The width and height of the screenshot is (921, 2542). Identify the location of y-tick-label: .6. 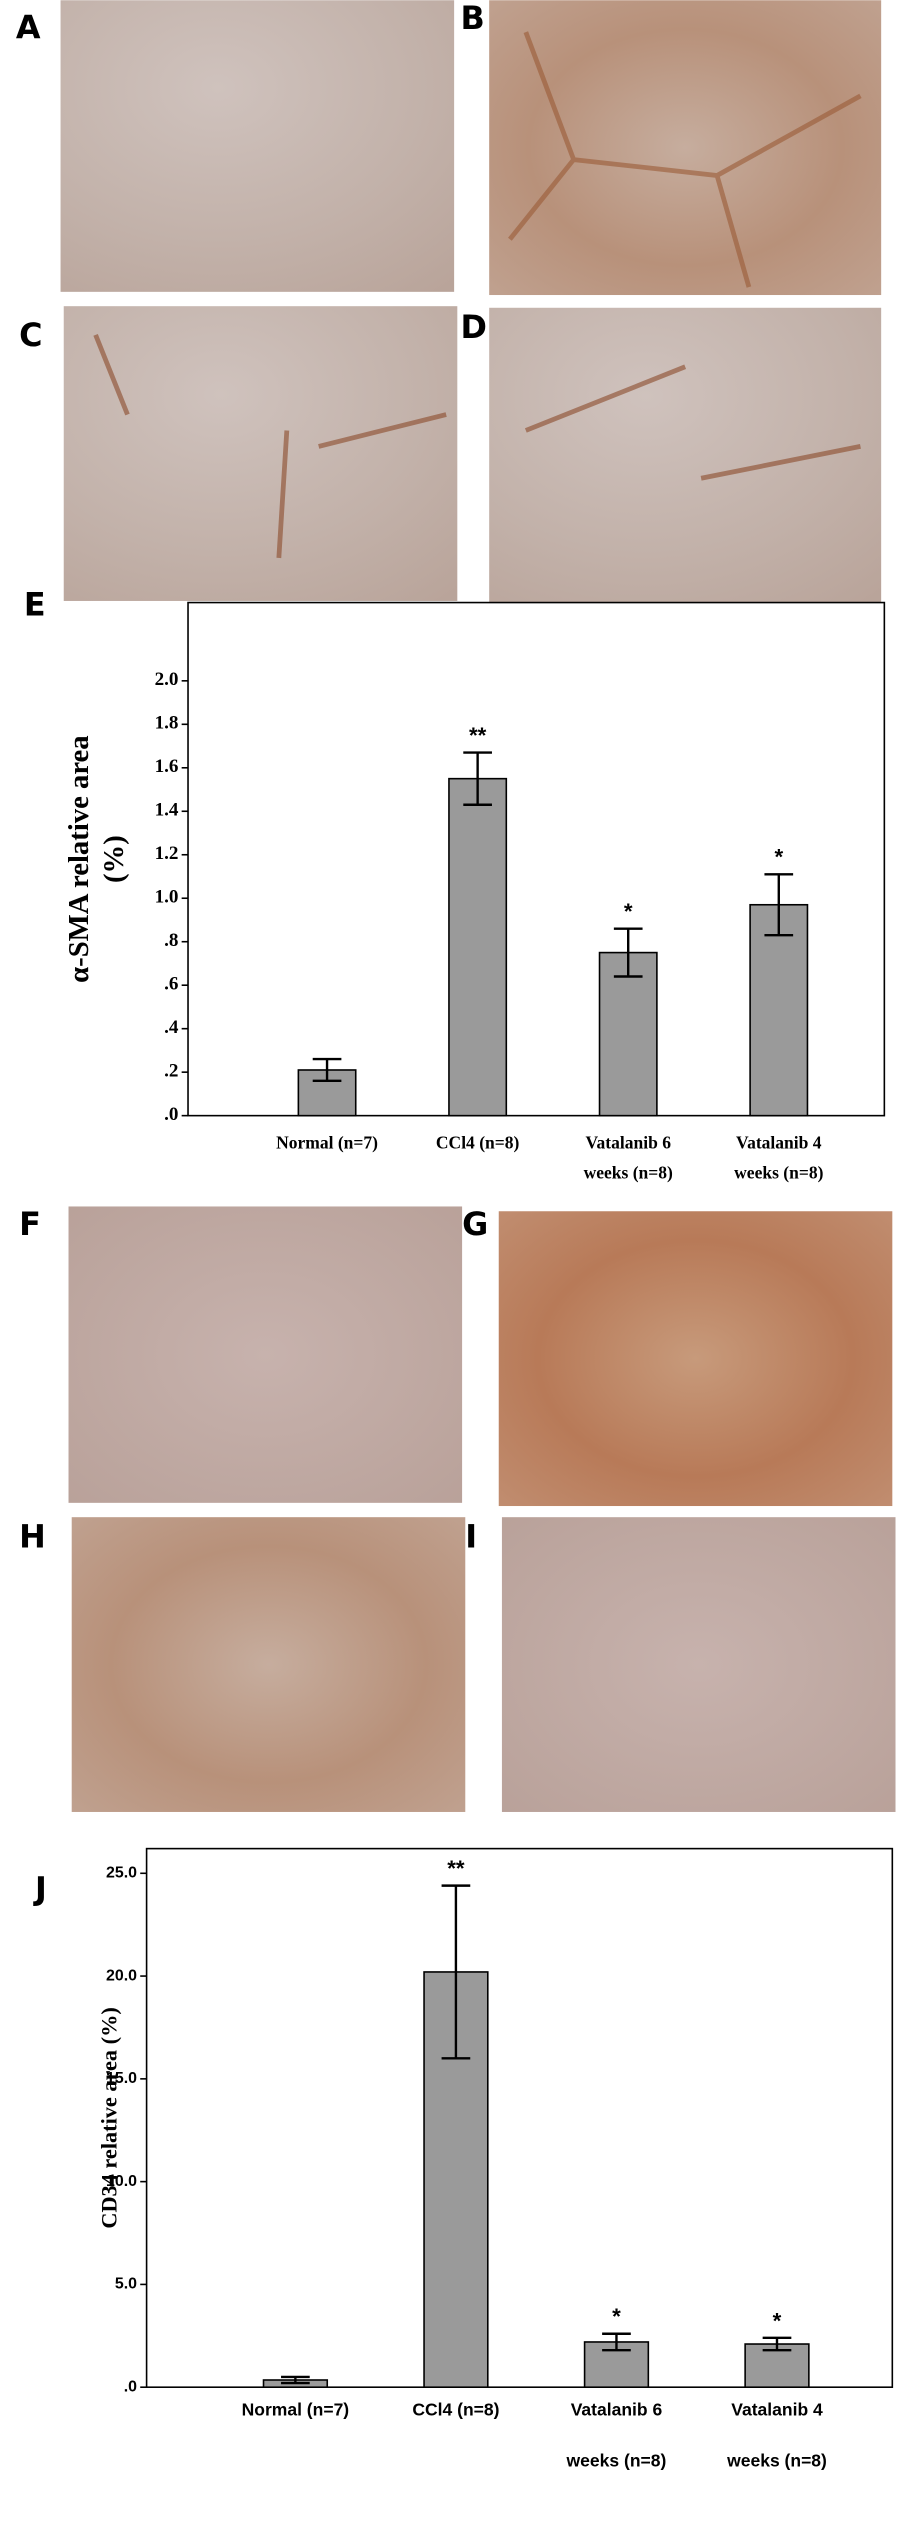
(171, 984).